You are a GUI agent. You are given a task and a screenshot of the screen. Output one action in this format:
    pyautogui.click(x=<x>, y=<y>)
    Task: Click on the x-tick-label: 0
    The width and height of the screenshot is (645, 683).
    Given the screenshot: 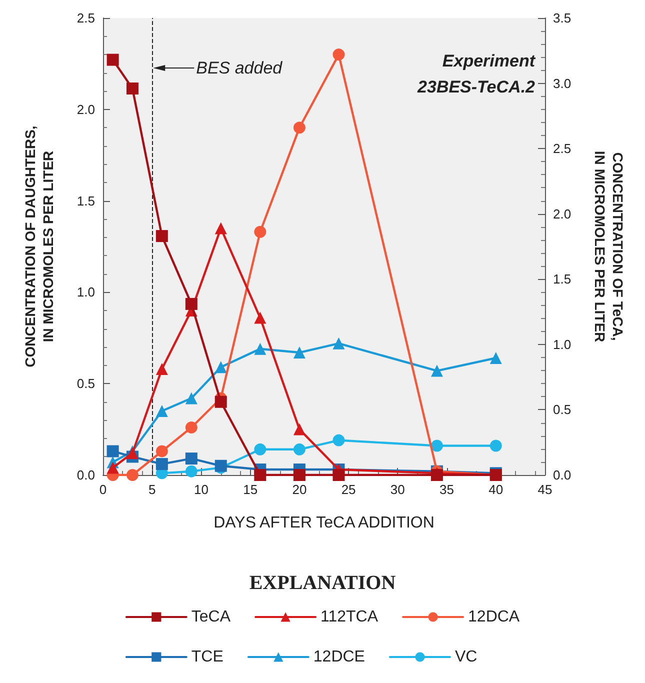 What is the action you would take?
    pyautogui.click(x=103, y=489)
    